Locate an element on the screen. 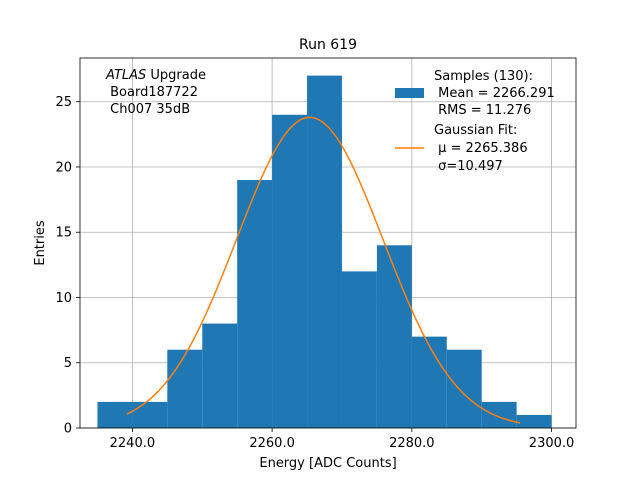 This screenshot has height=480, width=640. y-tick-label-1: 5 is located at coordinates (68, 363).